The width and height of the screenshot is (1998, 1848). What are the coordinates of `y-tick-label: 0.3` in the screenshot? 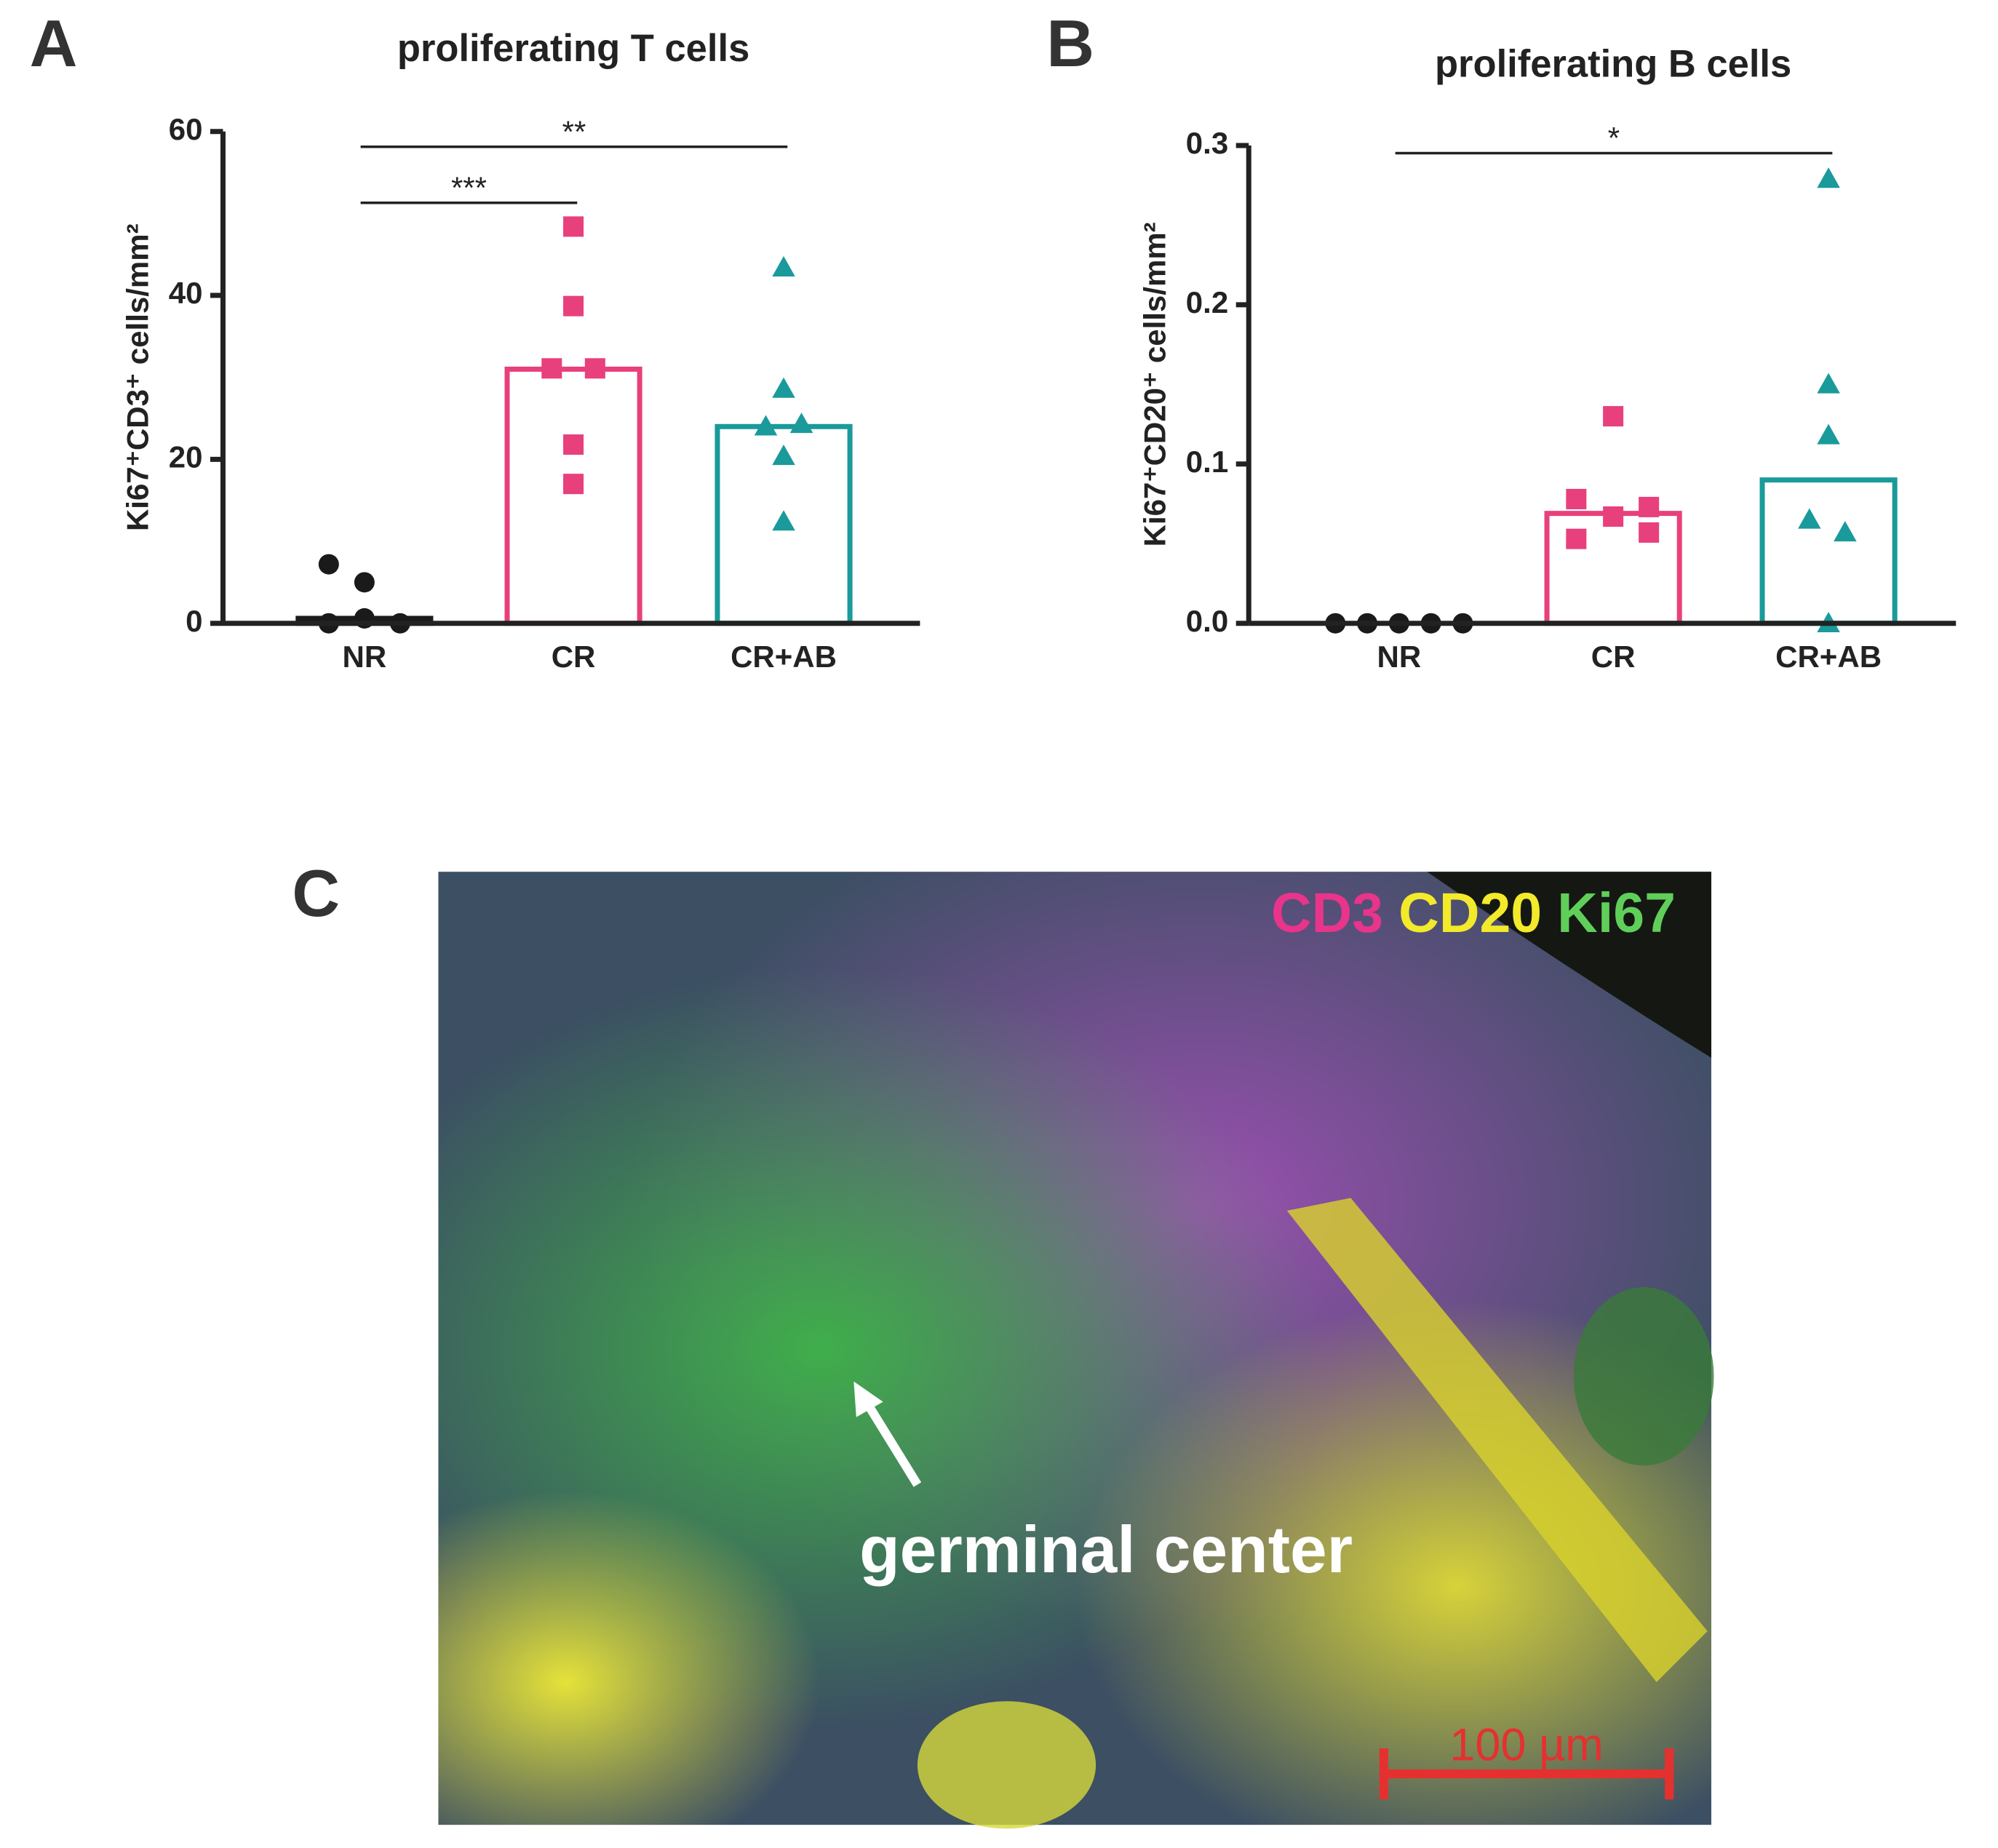 It's located at (1207, 143).